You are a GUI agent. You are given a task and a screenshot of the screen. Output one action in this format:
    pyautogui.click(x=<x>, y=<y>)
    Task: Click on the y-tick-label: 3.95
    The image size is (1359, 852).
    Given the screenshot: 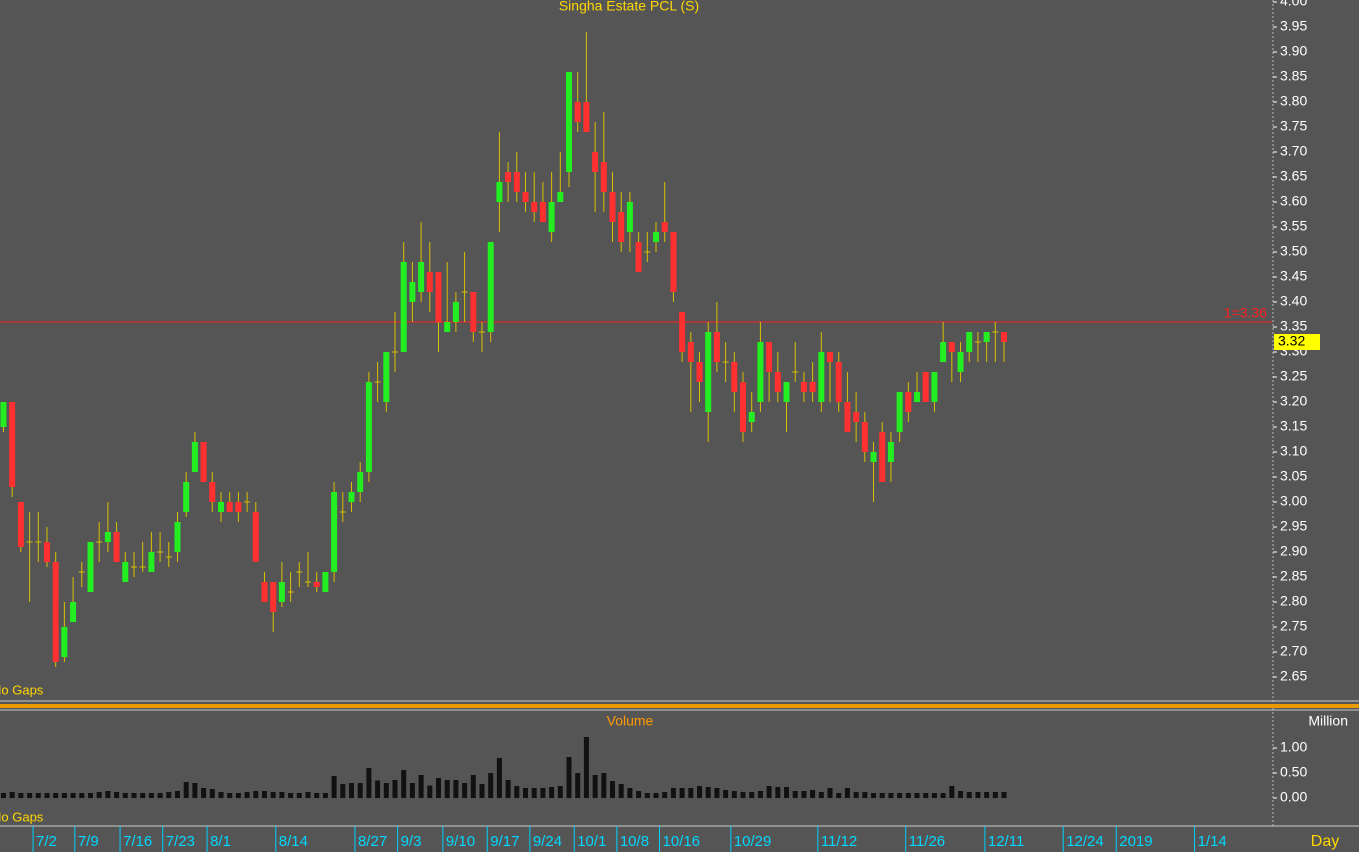 What is the action you would take?
    pyautogui.click(x=1293, y=26)
    